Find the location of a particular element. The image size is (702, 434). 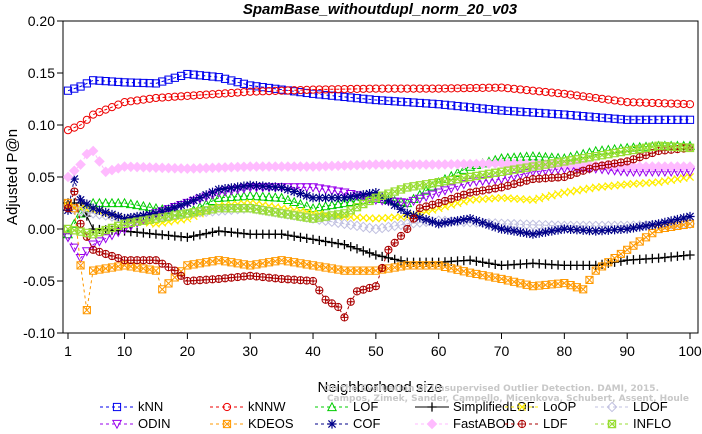

legend-label: kNNW is located at coordinates (267, 406).